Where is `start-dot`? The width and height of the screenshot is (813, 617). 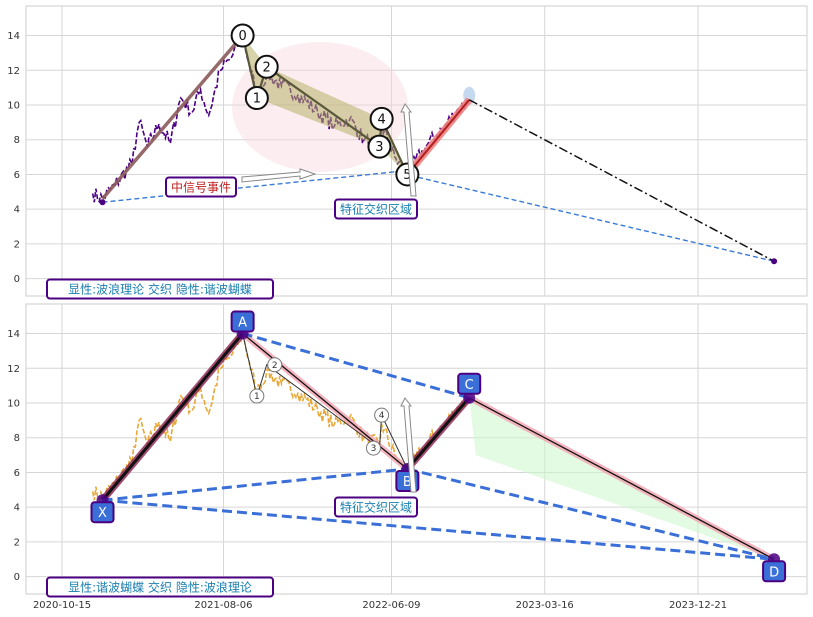
start-dot is located at coordinates (102, 202).